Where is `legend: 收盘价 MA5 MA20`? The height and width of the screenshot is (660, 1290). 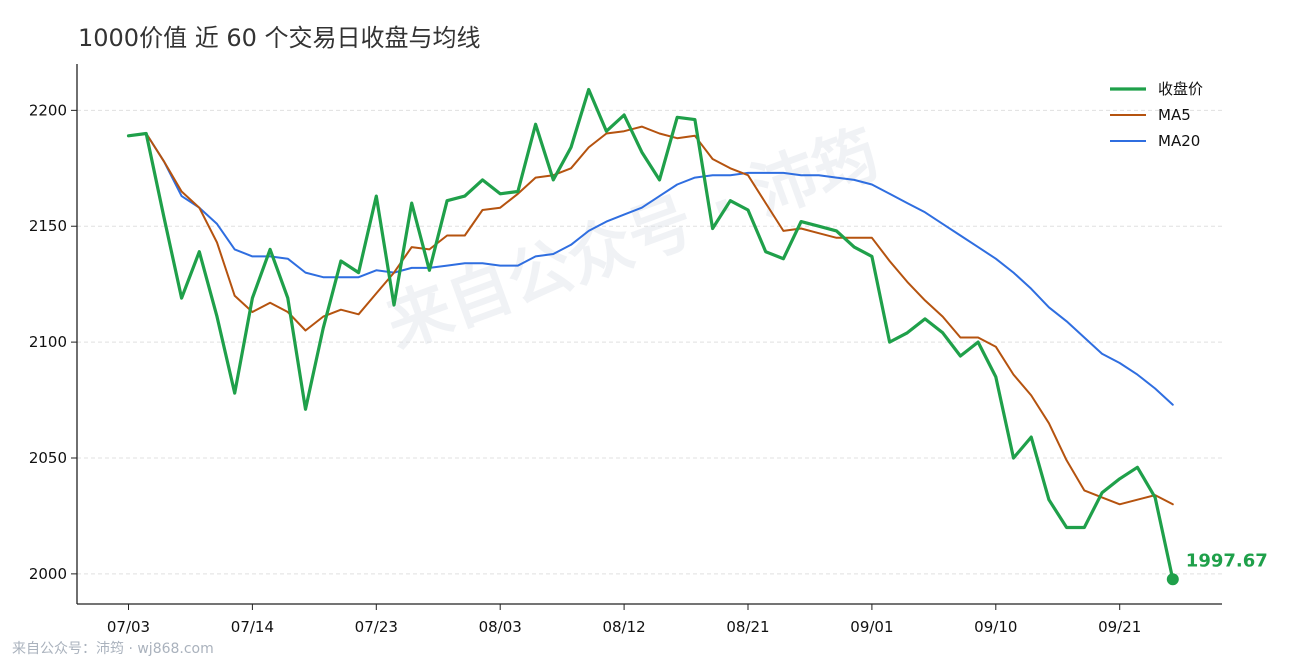 legend: 收盘价 MA5 MA20 is located at coordinates (1156, 115).